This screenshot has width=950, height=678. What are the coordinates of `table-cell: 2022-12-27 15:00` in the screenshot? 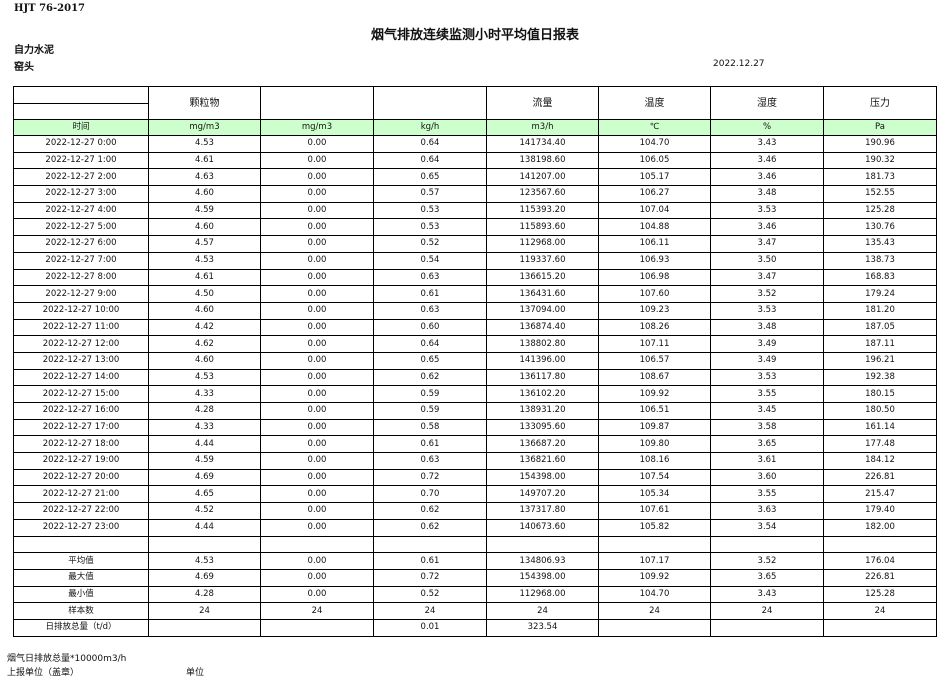 It's located at (81, 394).